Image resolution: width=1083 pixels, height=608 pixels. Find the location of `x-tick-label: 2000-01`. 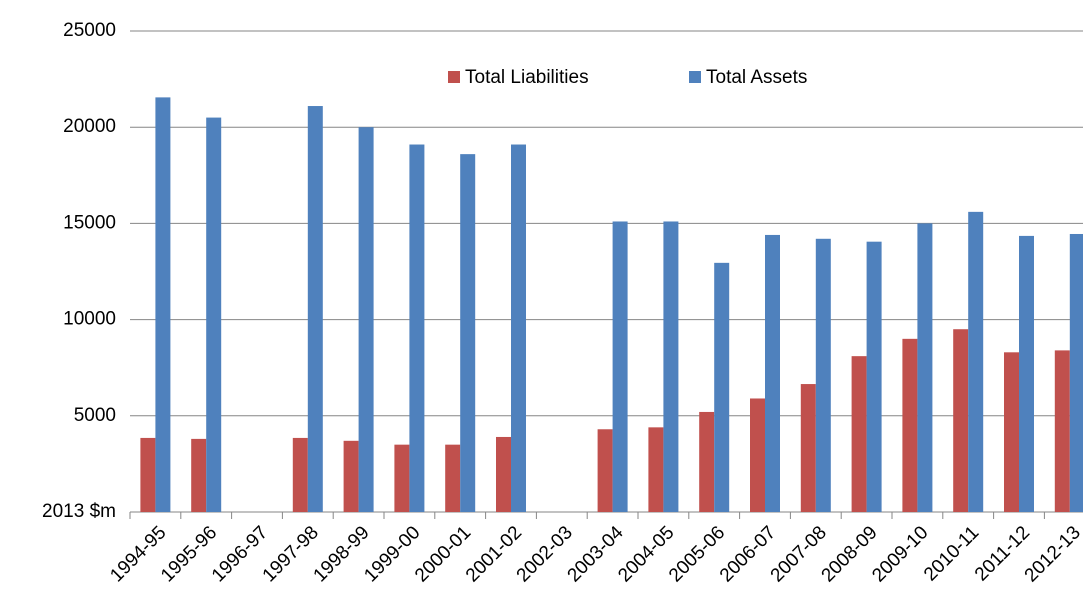

x-tick-label: 2000-01 is located at coordinates (443, 554).